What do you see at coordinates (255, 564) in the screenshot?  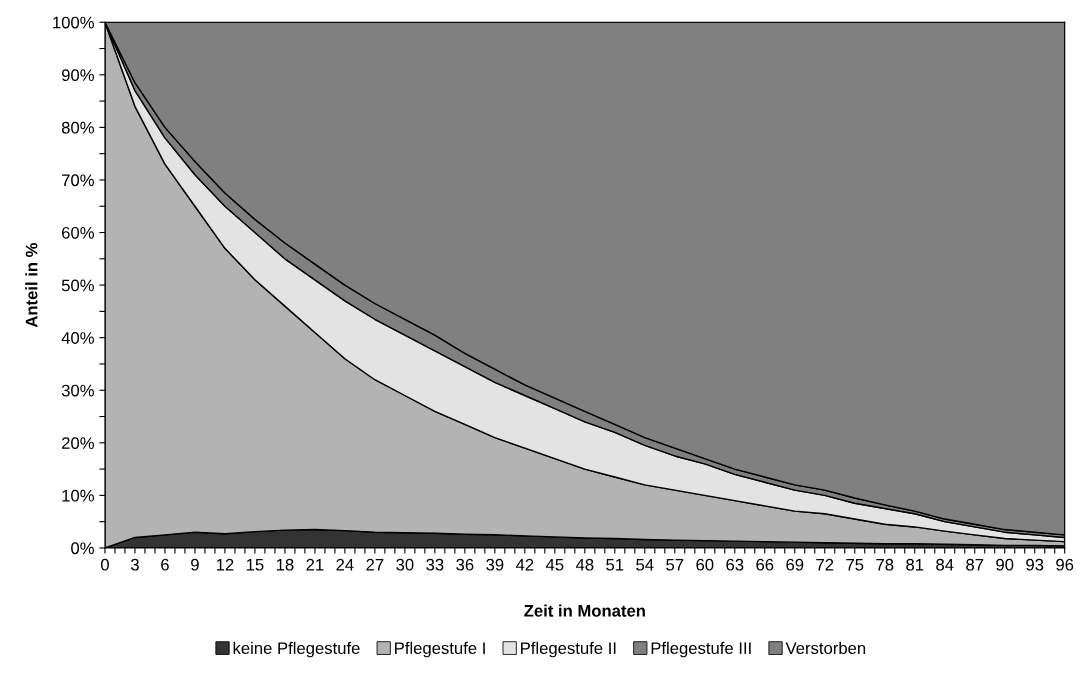 I see `x-tick-label: 15` at bounding box center [255, 564].